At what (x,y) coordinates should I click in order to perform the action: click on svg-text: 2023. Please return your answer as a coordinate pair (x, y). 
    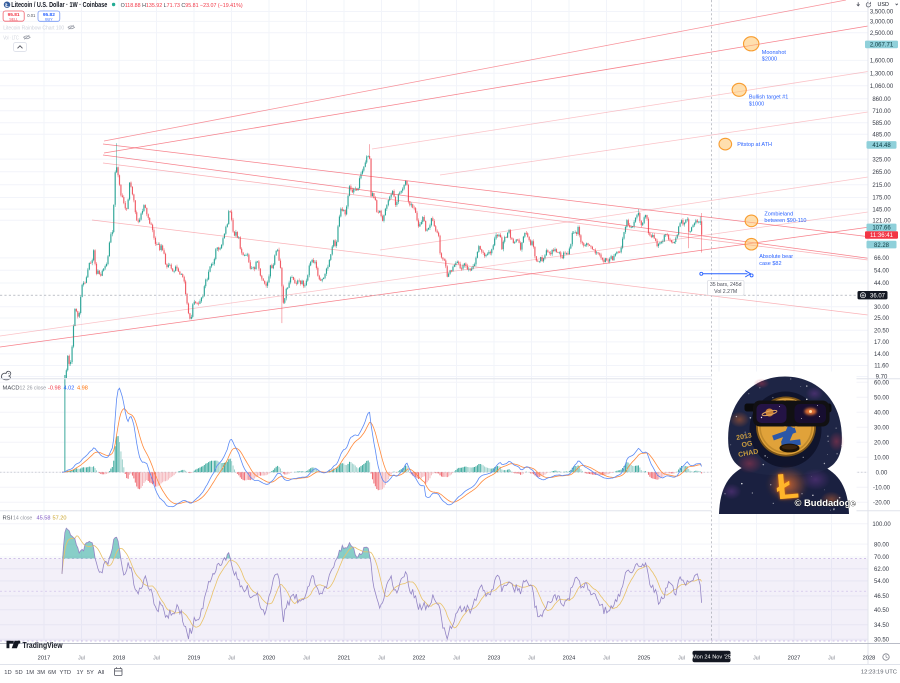
    Looking at the image, I should click on (494, 659).